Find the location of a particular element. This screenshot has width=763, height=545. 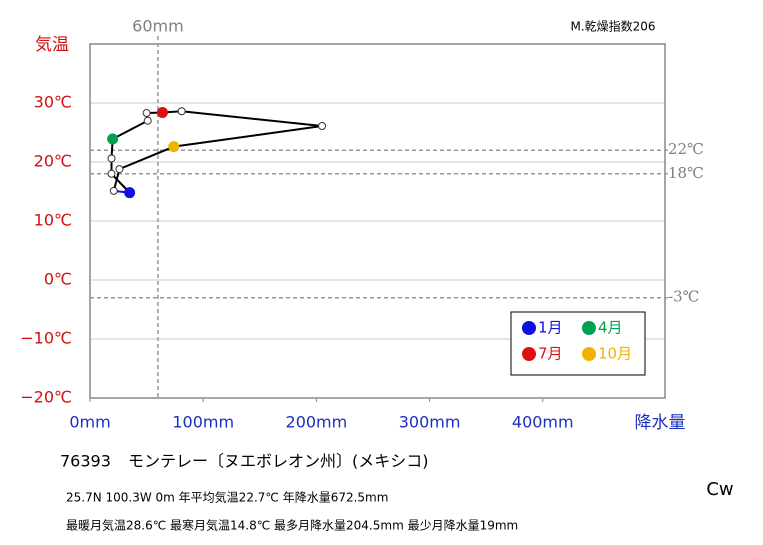

x-axis-label: 降水量 is located at coordinates (660, 423).